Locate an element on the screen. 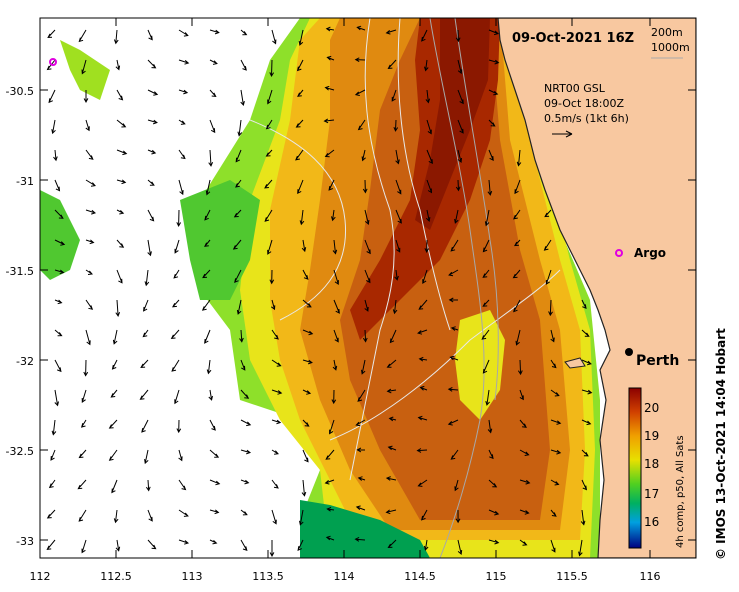  y-tick-30-5: -30.5 is located at coordinates (20, 91).